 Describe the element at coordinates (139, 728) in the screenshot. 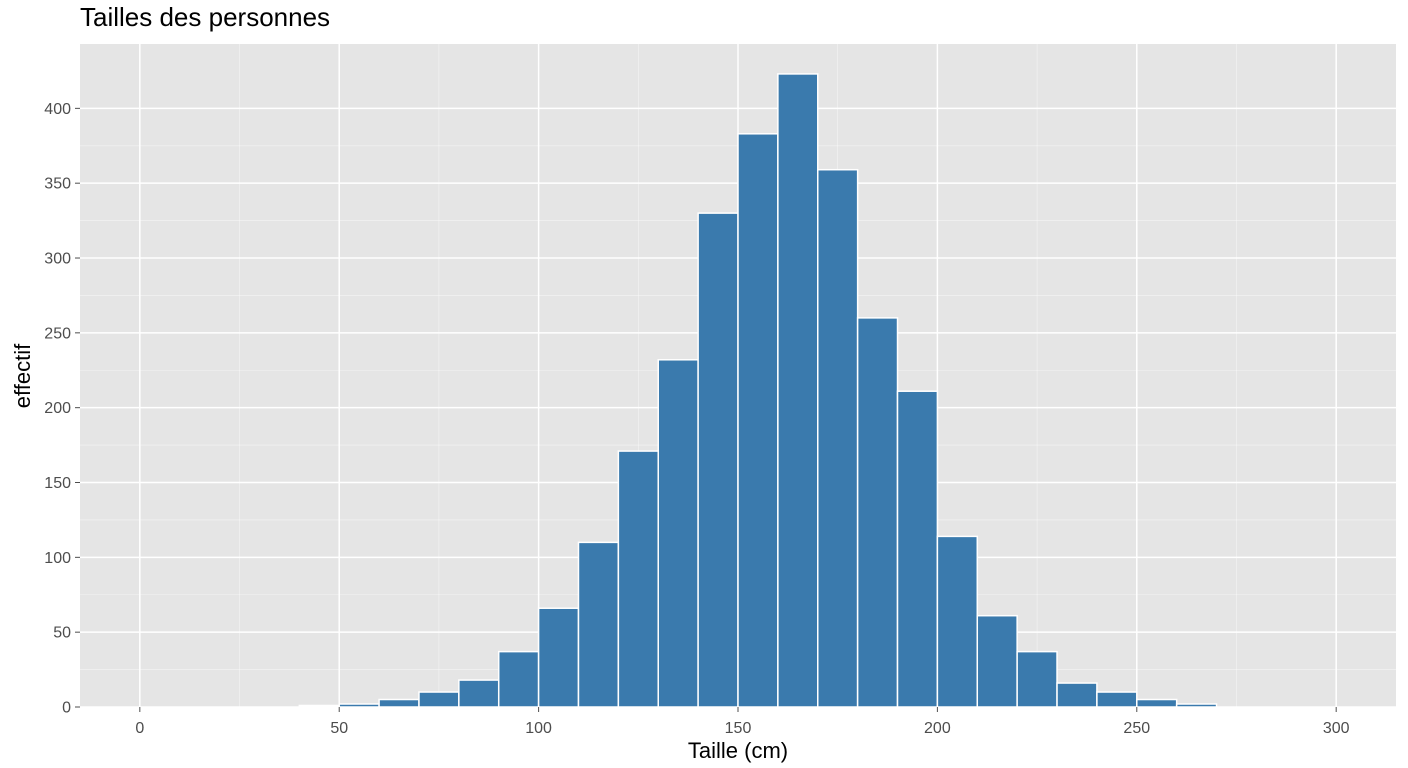

I see `x-tick-label: 0` at that location.